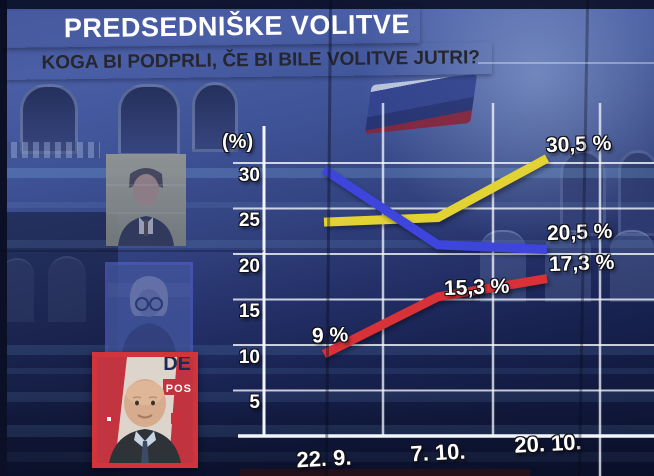 This screenshot has width=654, height=476. Describe the element at coordinates (254, 402) in the screenshot. I see `y-tick-5: 5` at that location.